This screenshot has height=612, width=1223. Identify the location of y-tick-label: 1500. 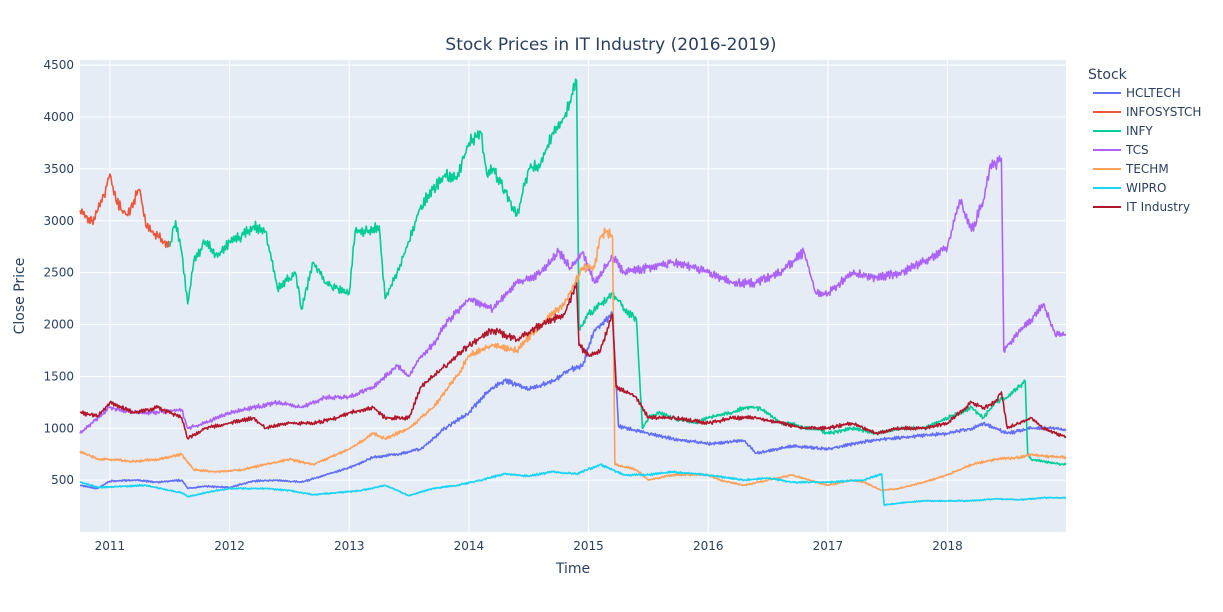
(58, 376).